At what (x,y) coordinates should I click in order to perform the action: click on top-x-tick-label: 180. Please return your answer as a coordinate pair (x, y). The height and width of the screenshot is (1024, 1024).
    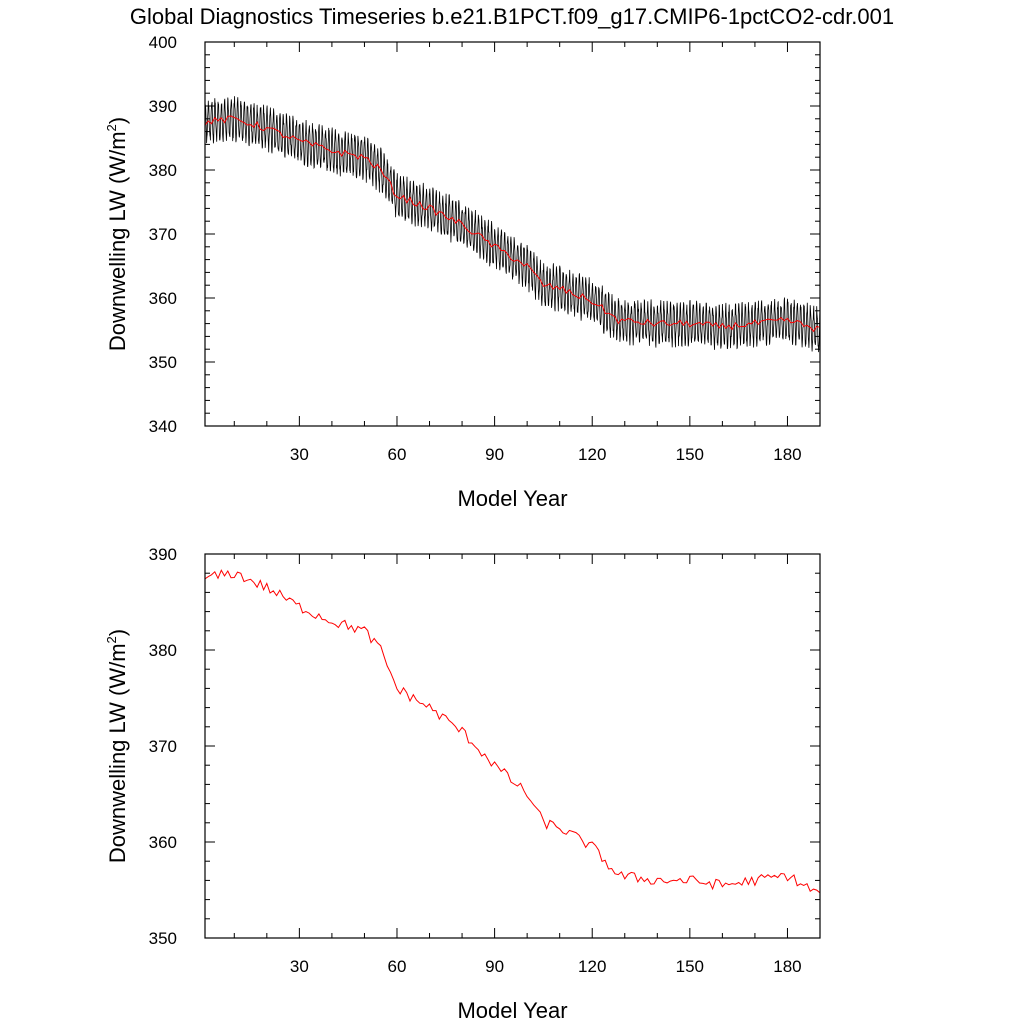
    Looking at the image, I should click on (787, 454).